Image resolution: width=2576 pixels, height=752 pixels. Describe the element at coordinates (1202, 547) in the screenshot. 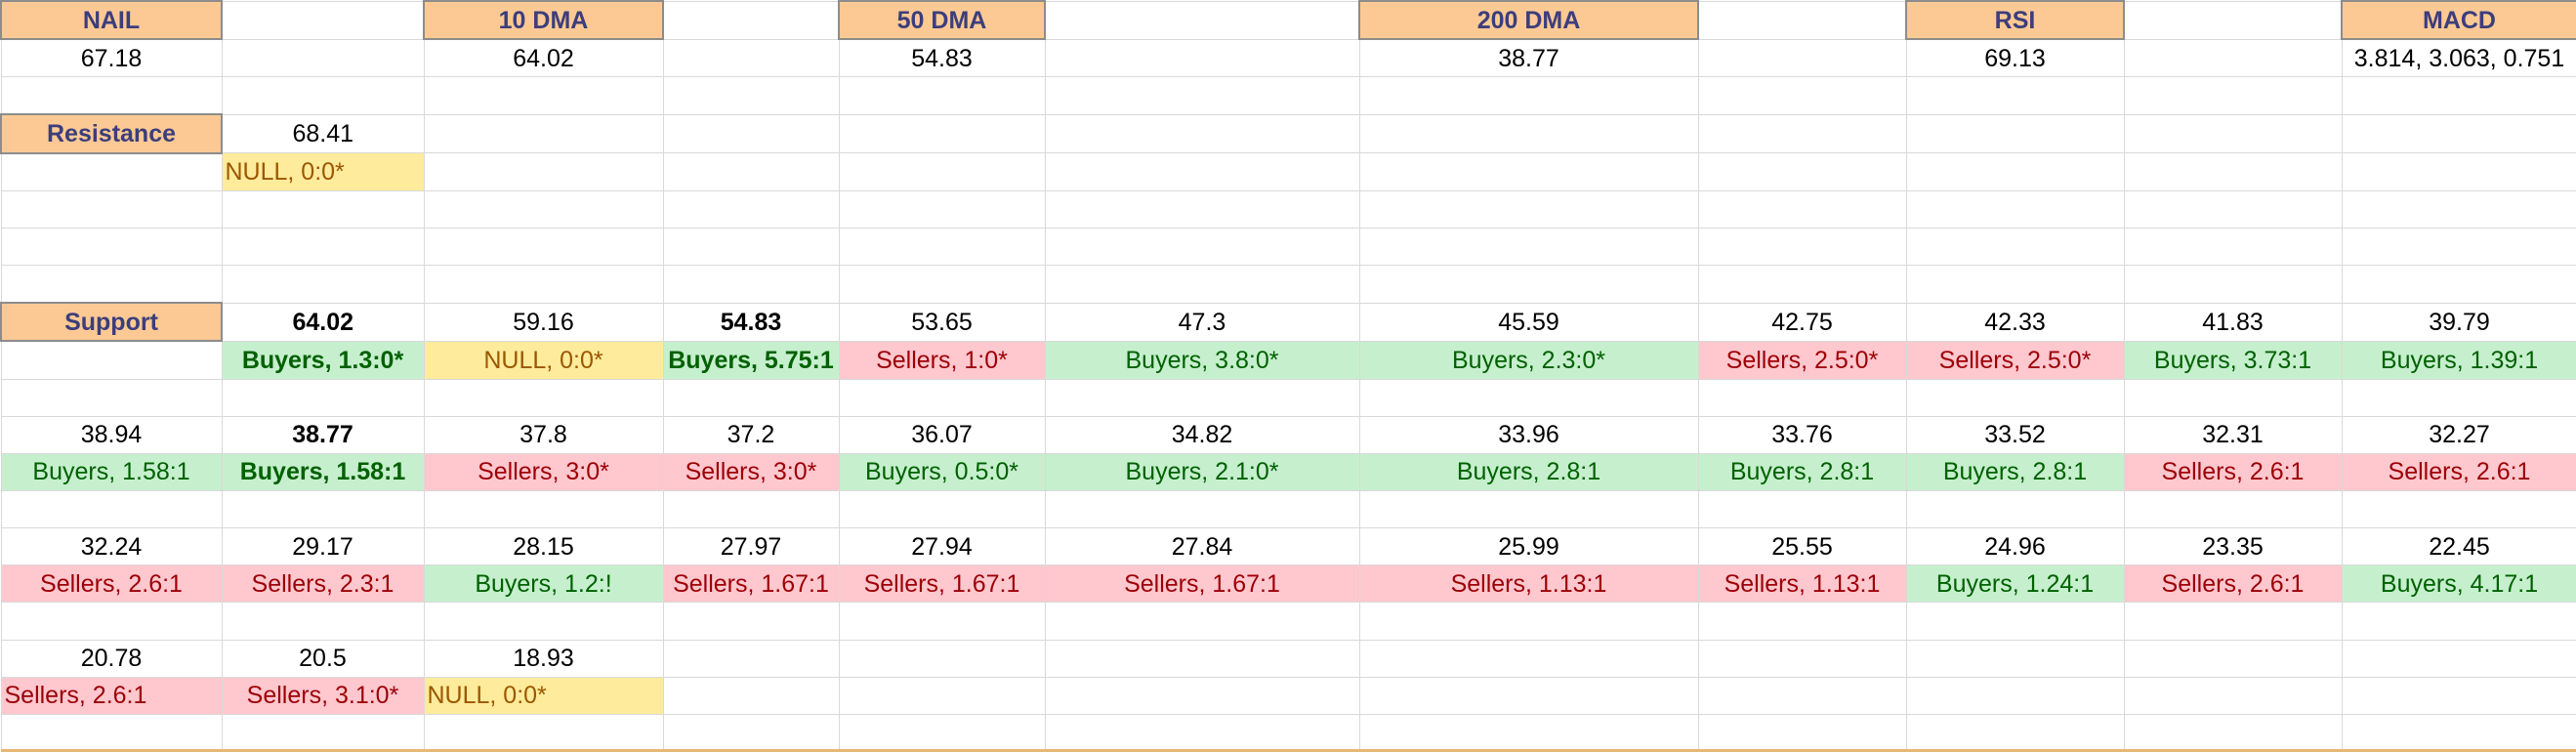

I see `support-level-cell: 27.84` at that location.